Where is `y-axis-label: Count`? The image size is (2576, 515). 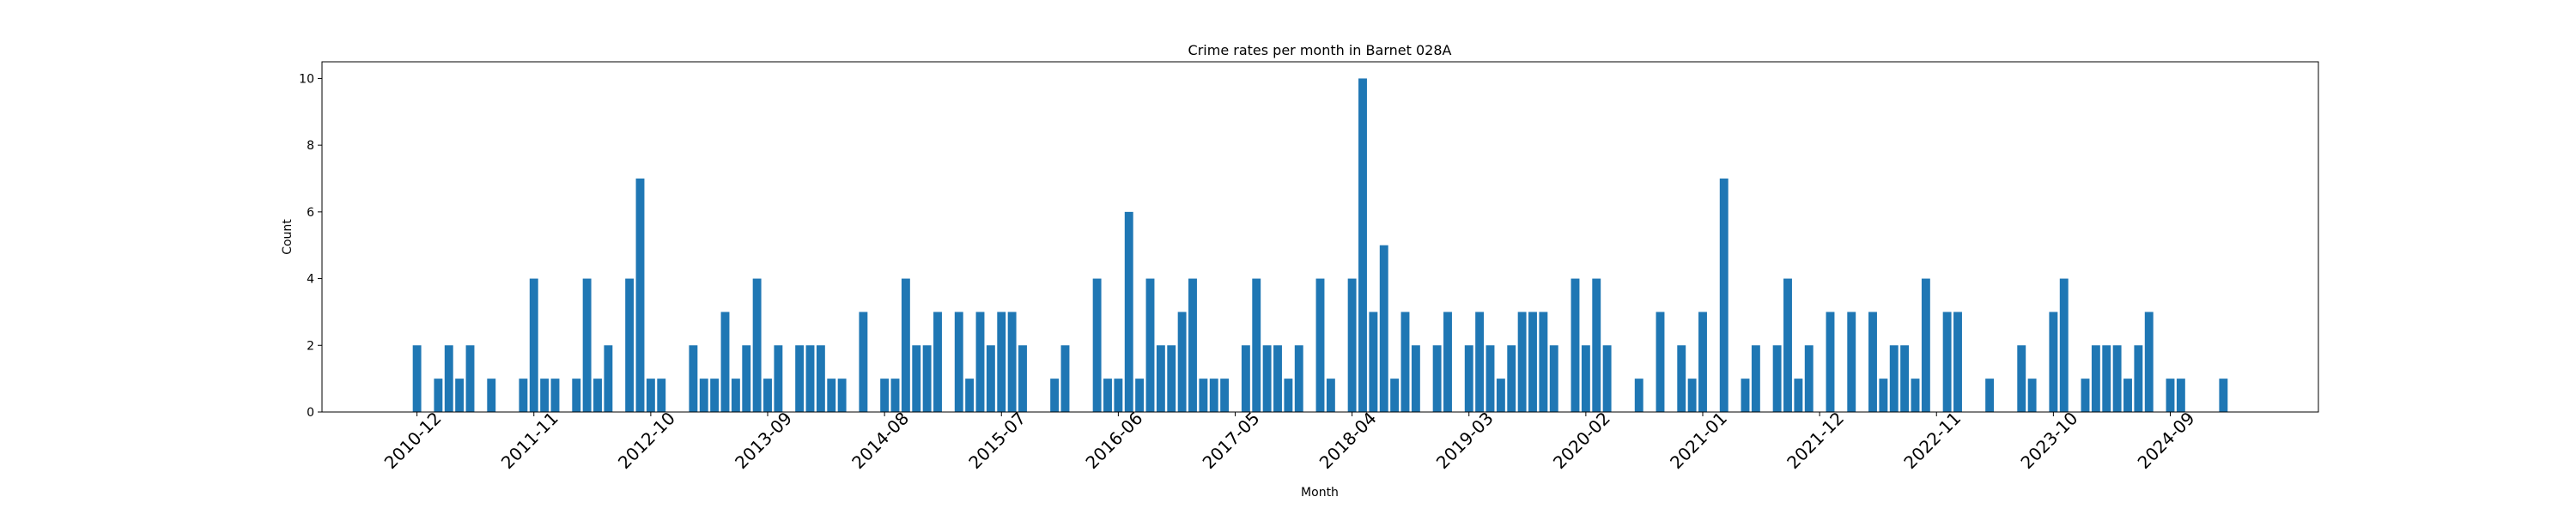 y-axis-label: Count is located at coordinates (288, 237).